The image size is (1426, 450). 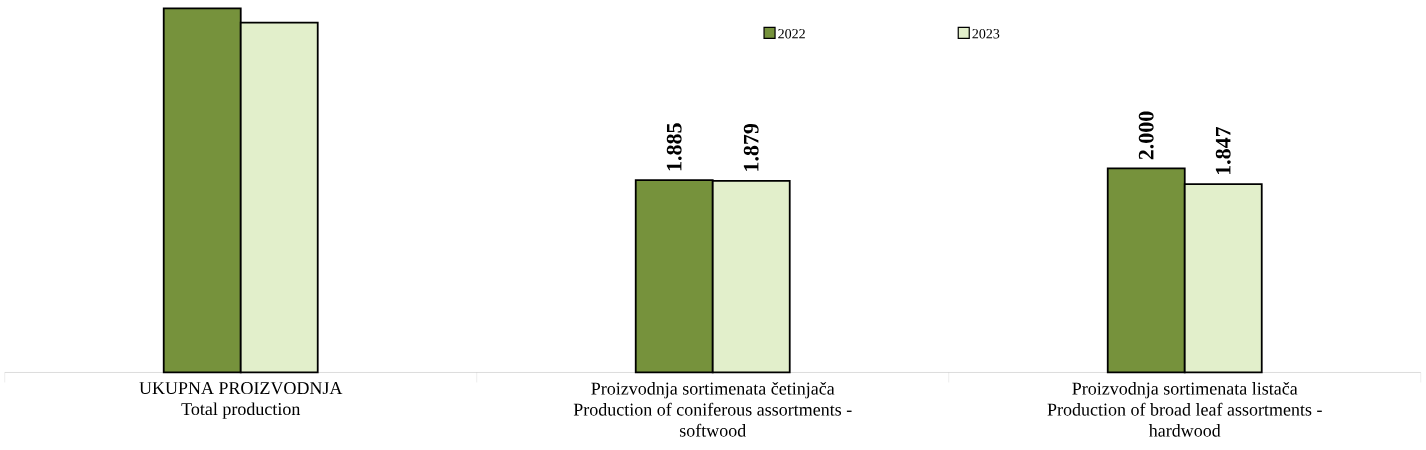 I want to click on data-label: 1.885, so click(x=674, y=147).